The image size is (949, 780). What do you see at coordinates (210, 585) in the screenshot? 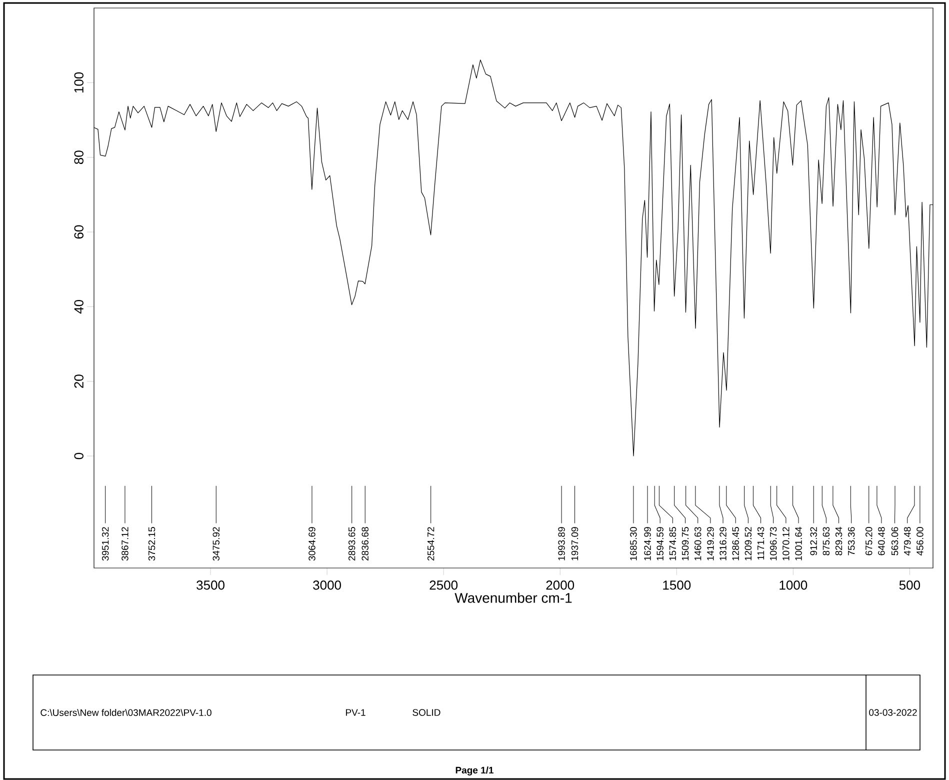
I see `x-tick-label: 3500` at bounding box center [210, 585].